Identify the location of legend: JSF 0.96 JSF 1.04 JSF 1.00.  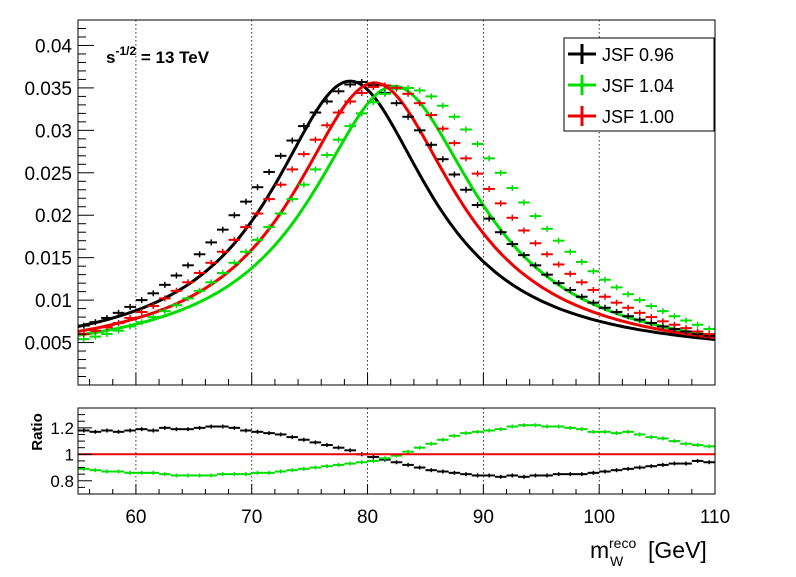
(639, 84).